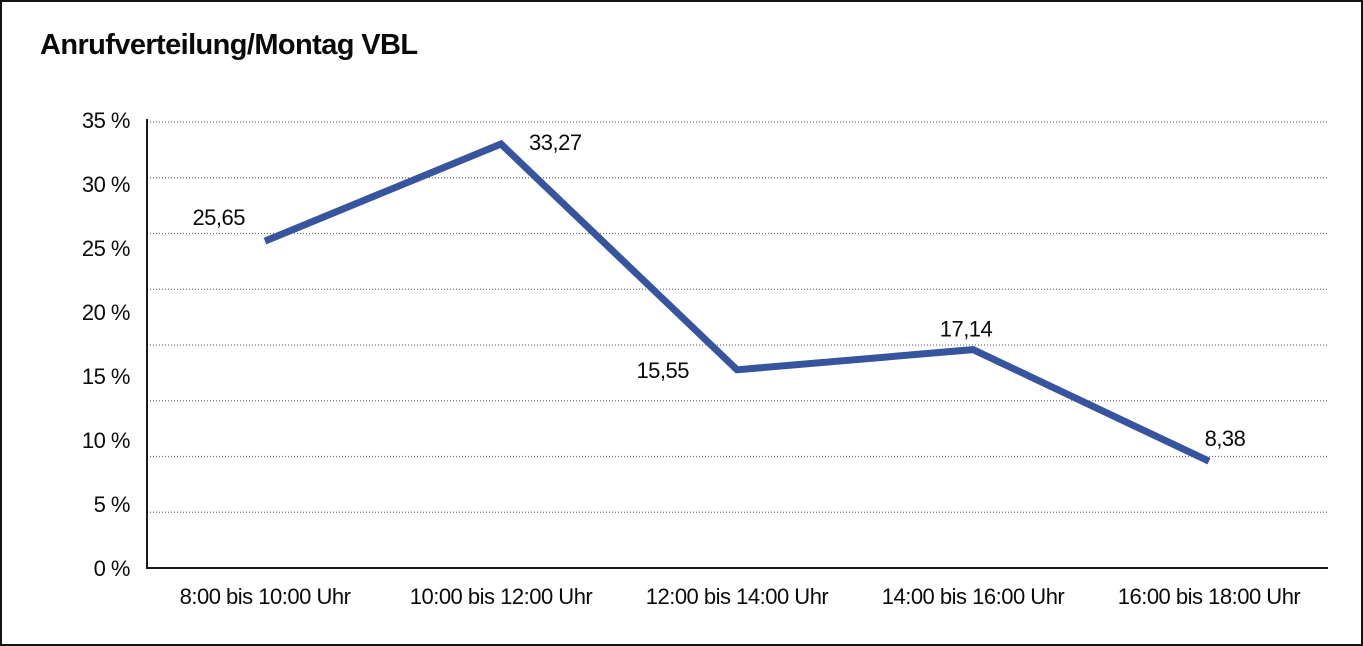 This screenshot has height=646, width=1363. What do you see at coordinates (973, 596) in the screenshot?
I see `x-category-label: 14:00 bis 16:00 Uhr` at bounding box center [973, 596].